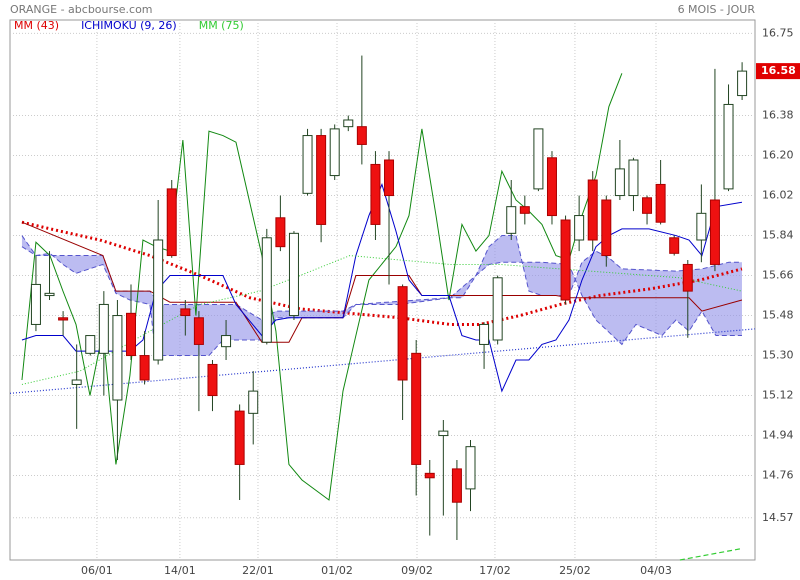 This screenshot has width=800, height=580. What do you see at coordinates (36, 25) in the screenshot?
I see `legend-entry: MM (43)` at bounding box center [36, 25].